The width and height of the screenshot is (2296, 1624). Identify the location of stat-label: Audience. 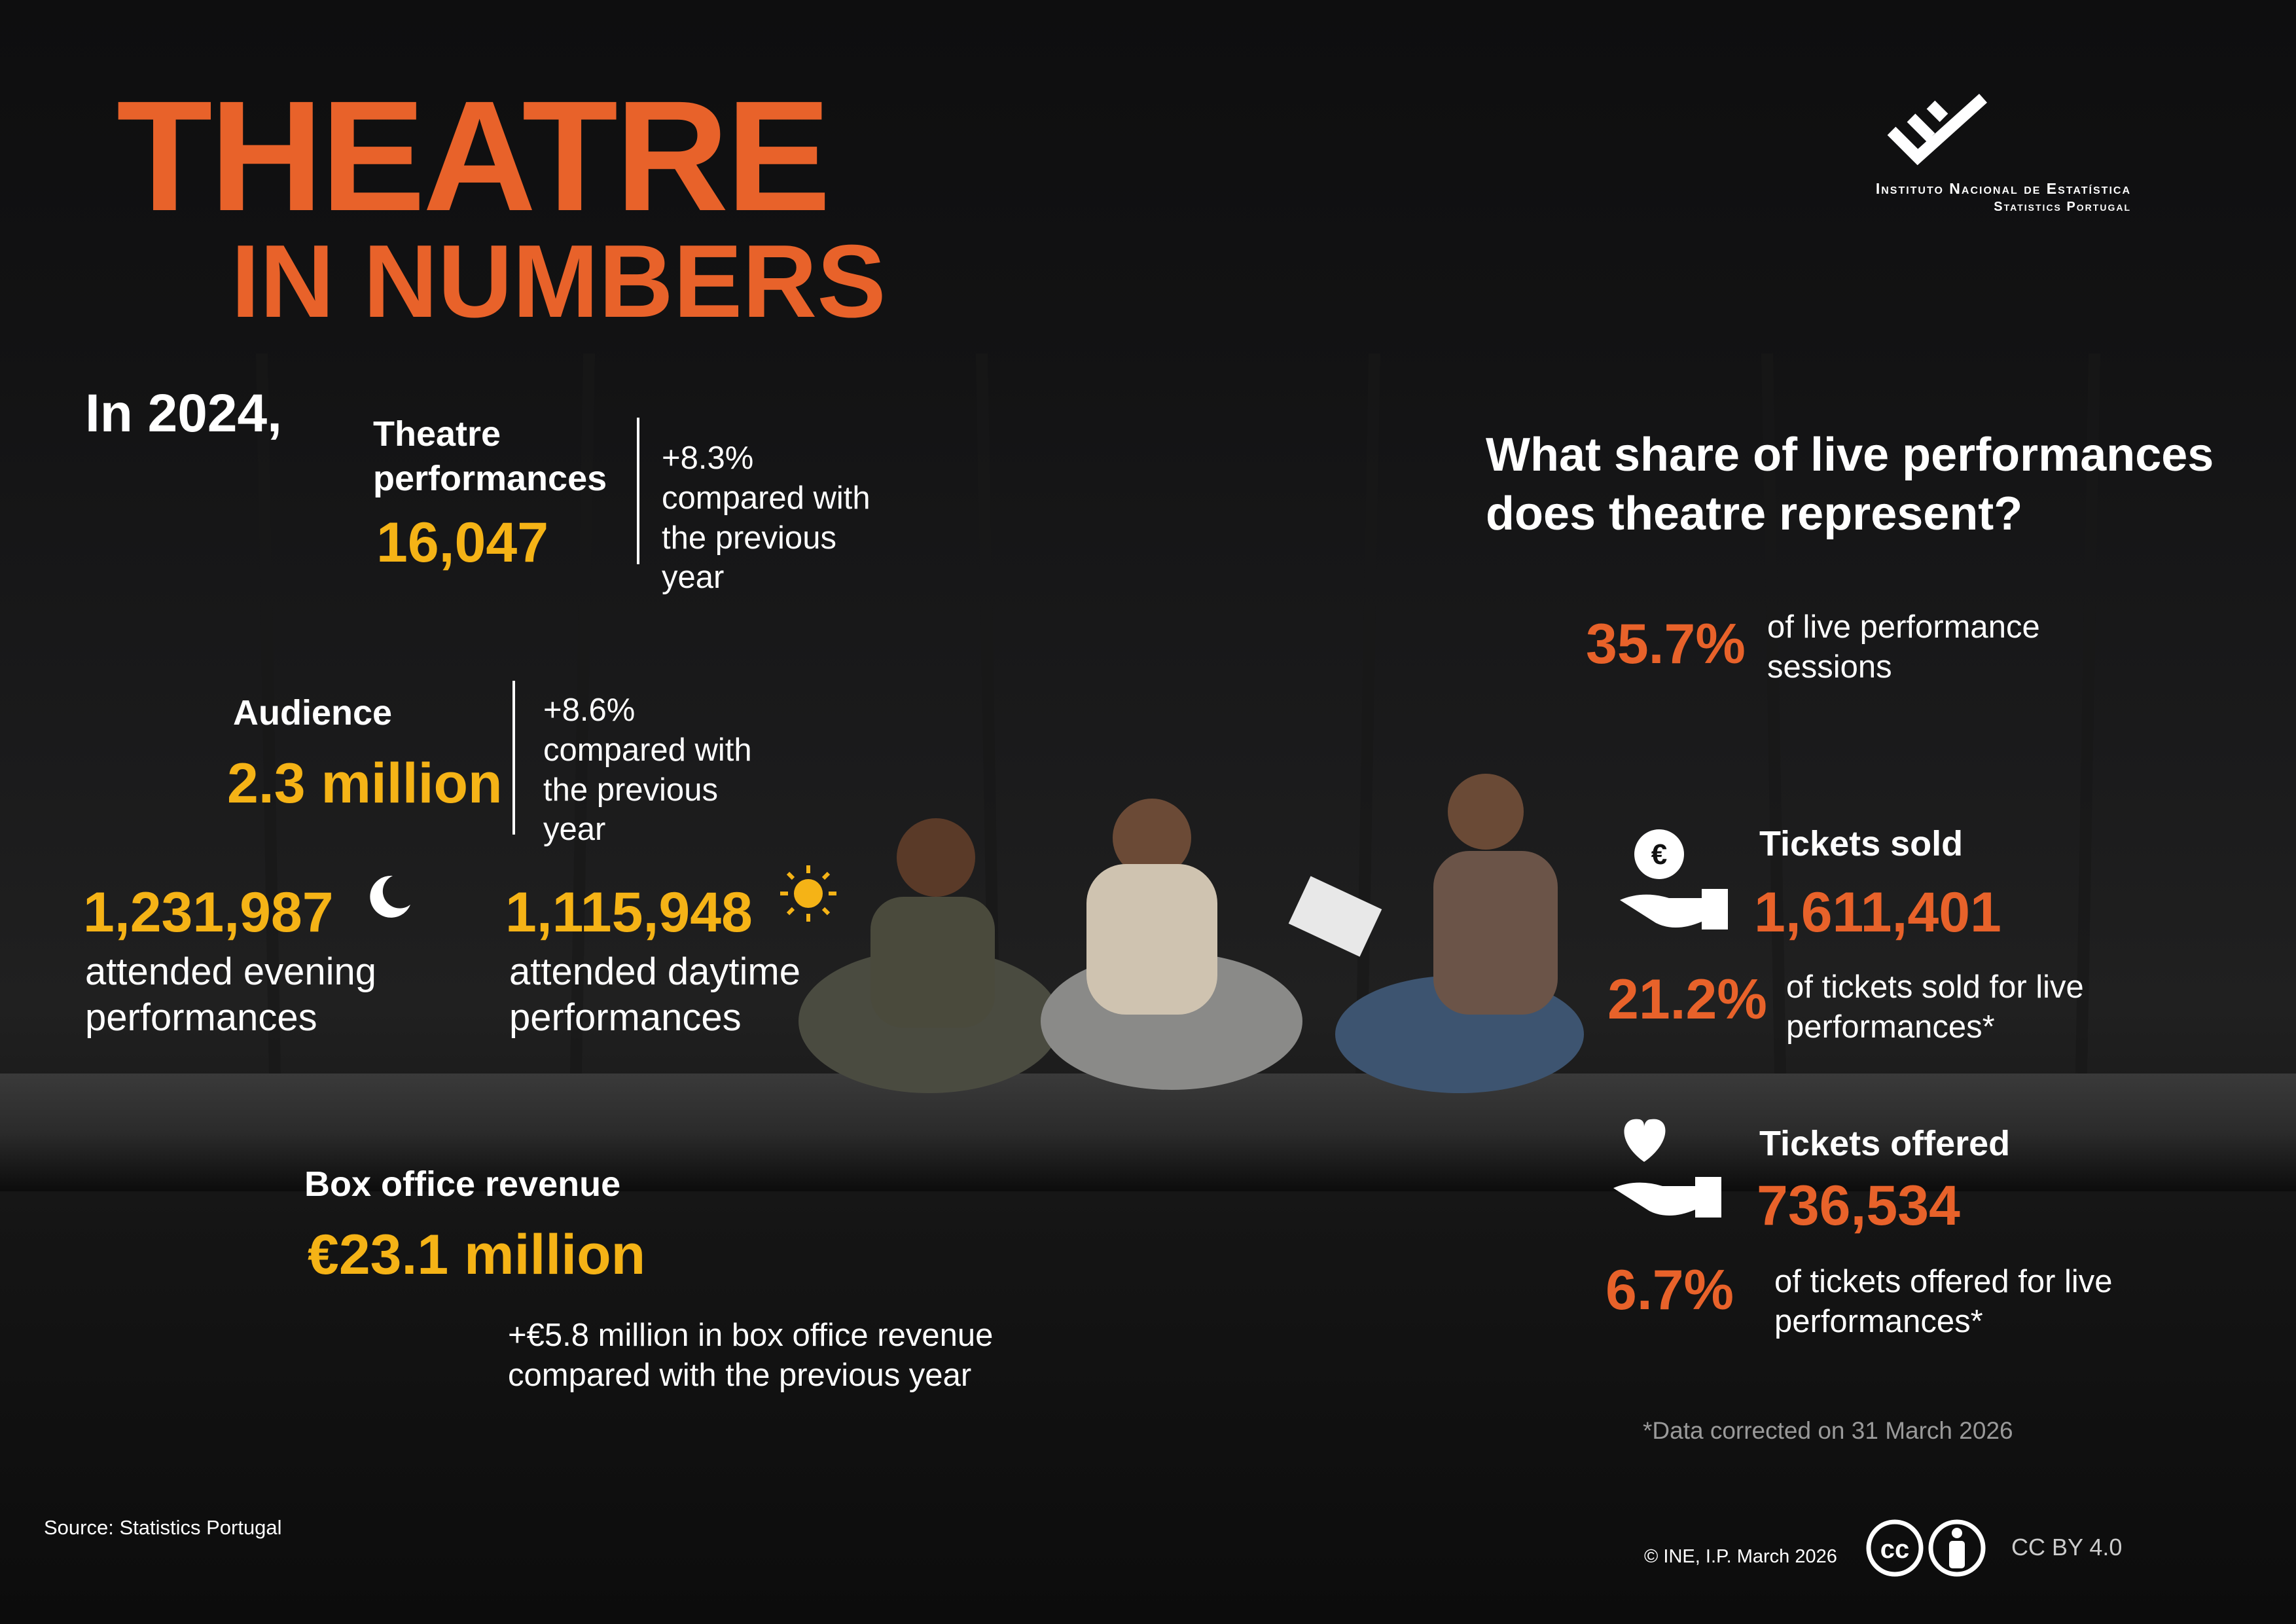
(313, 712).